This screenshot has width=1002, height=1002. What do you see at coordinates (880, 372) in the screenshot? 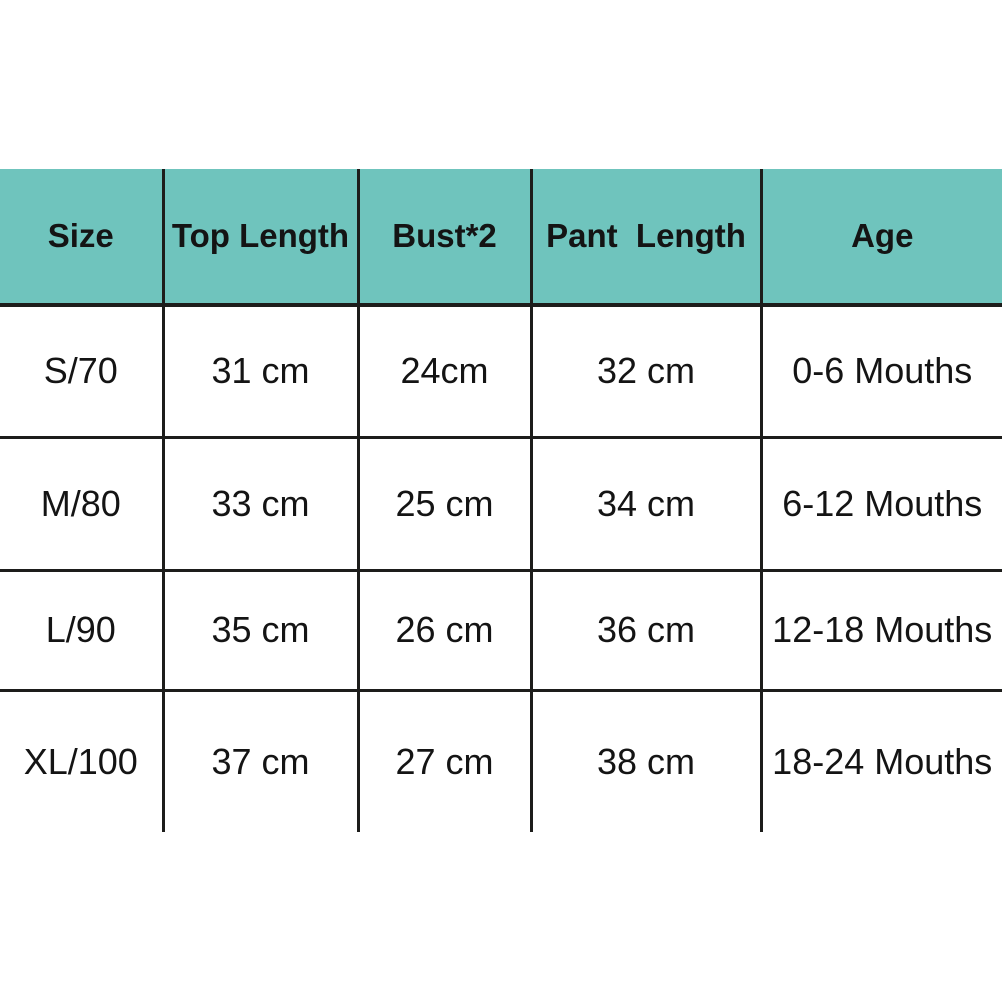
I see `cell-age: 0-6 Mouths` at bounding box center [880, 372].